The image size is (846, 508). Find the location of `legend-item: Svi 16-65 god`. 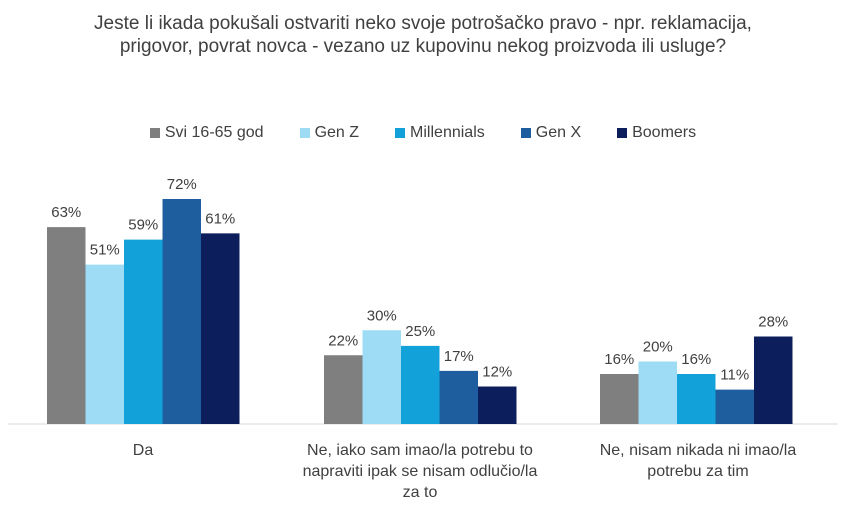

legend-item: Svi 16-65 god is located at coordinates (206, 133).